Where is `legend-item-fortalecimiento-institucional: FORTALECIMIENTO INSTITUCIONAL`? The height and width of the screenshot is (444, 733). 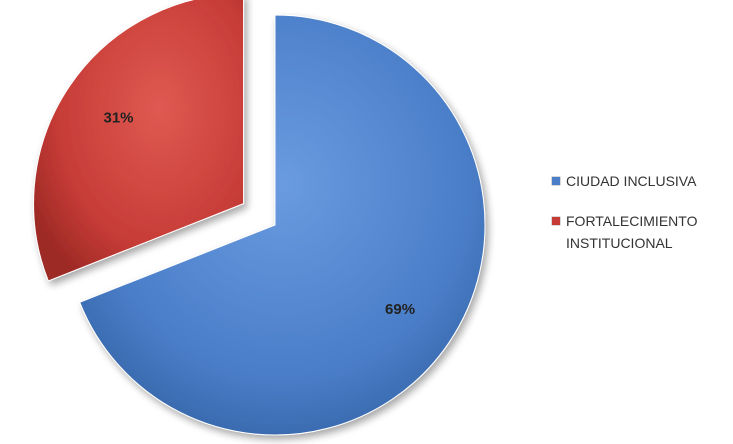
legend-item-fortalecimiento-institucional: FORTALECIMIENTO INSTITUCIONAL is located at coordinates (642, 232).